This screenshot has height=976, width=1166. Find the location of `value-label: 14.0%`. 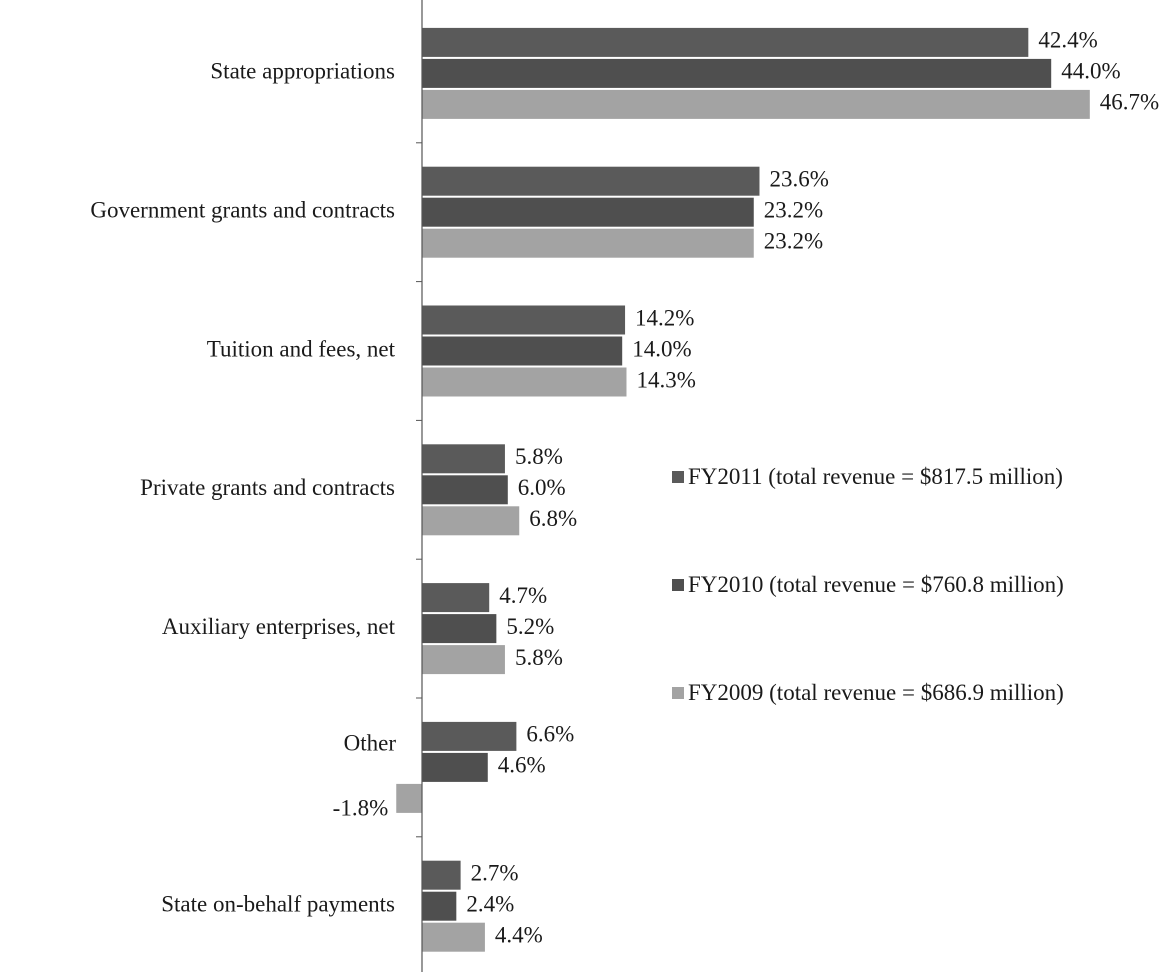

value-label: 14.0% is located at coordinates (661, 348).